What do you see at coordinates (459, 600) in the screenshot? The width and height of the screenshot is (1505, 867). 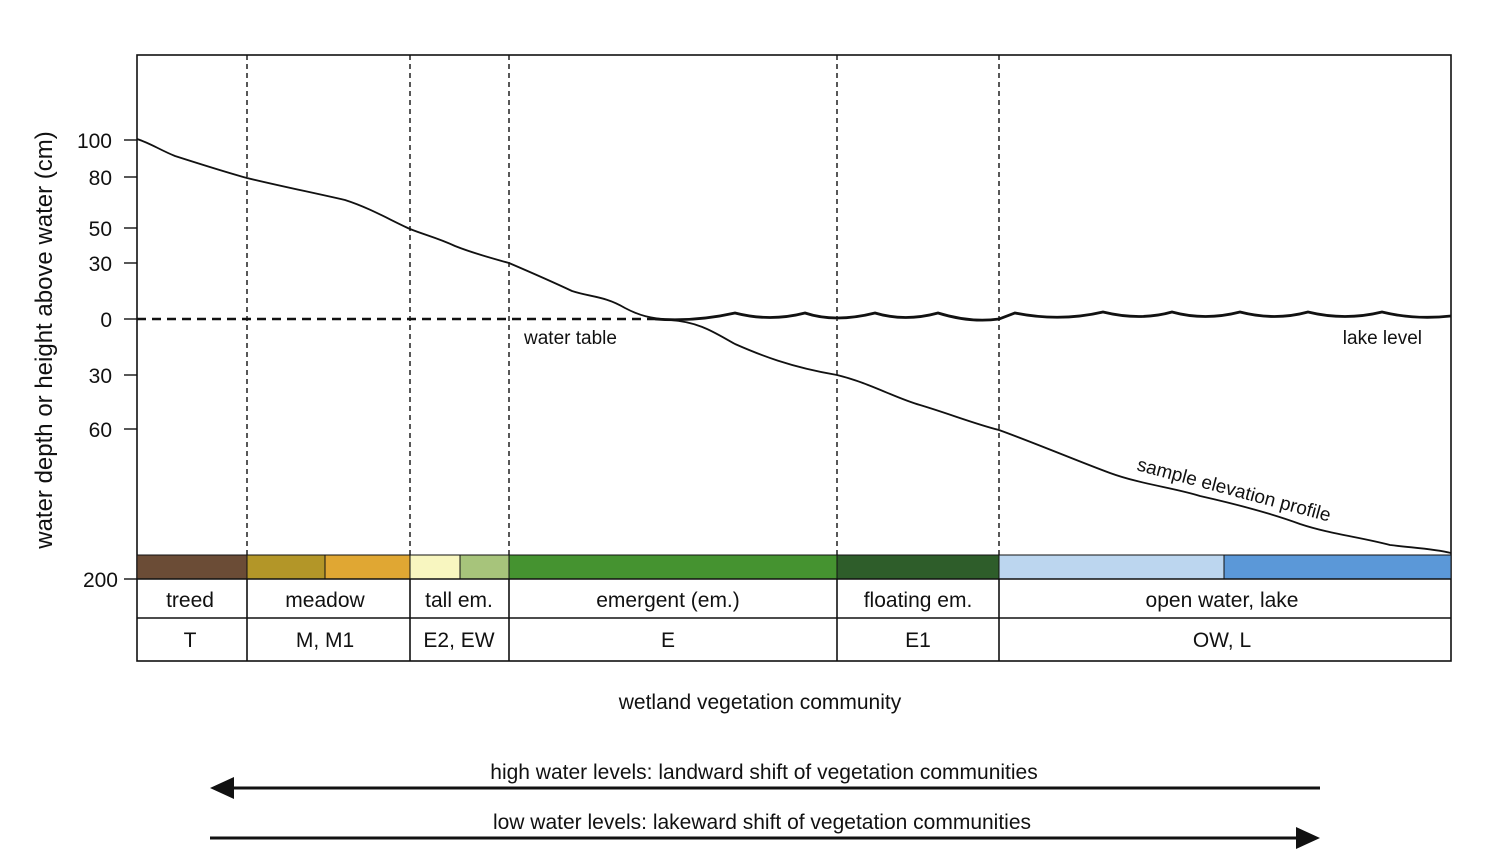 I see `community-name: tall em.` at bounding box center [459, 600].